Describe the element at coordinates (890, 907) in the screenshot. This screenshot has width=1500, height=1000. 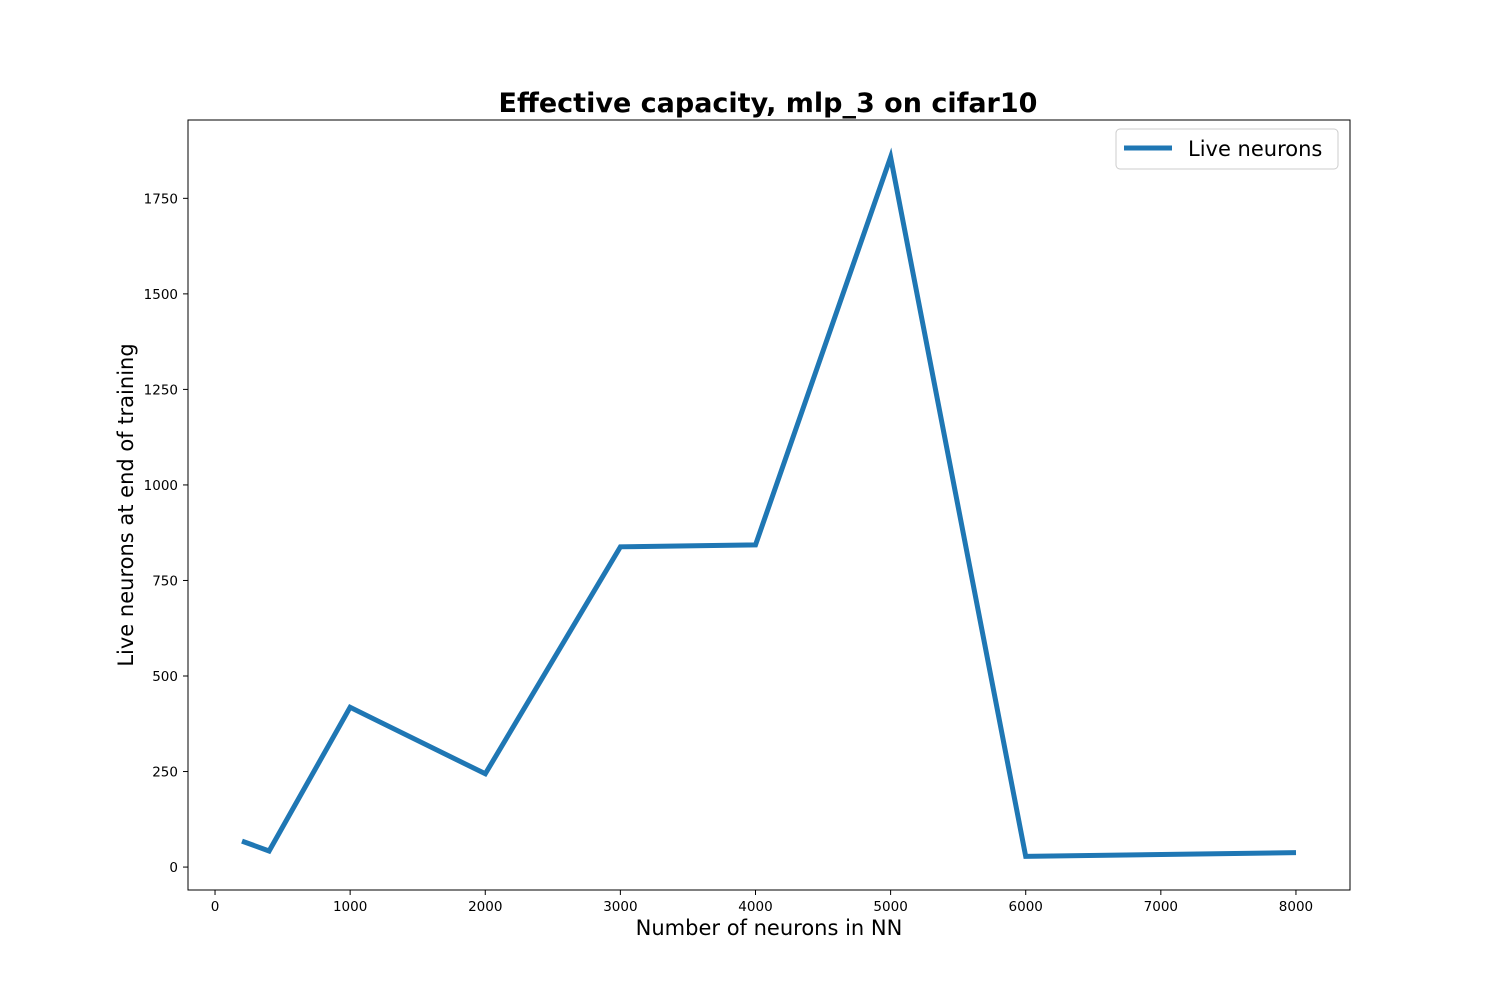
I see `x-tick-label: 5000` at that location.